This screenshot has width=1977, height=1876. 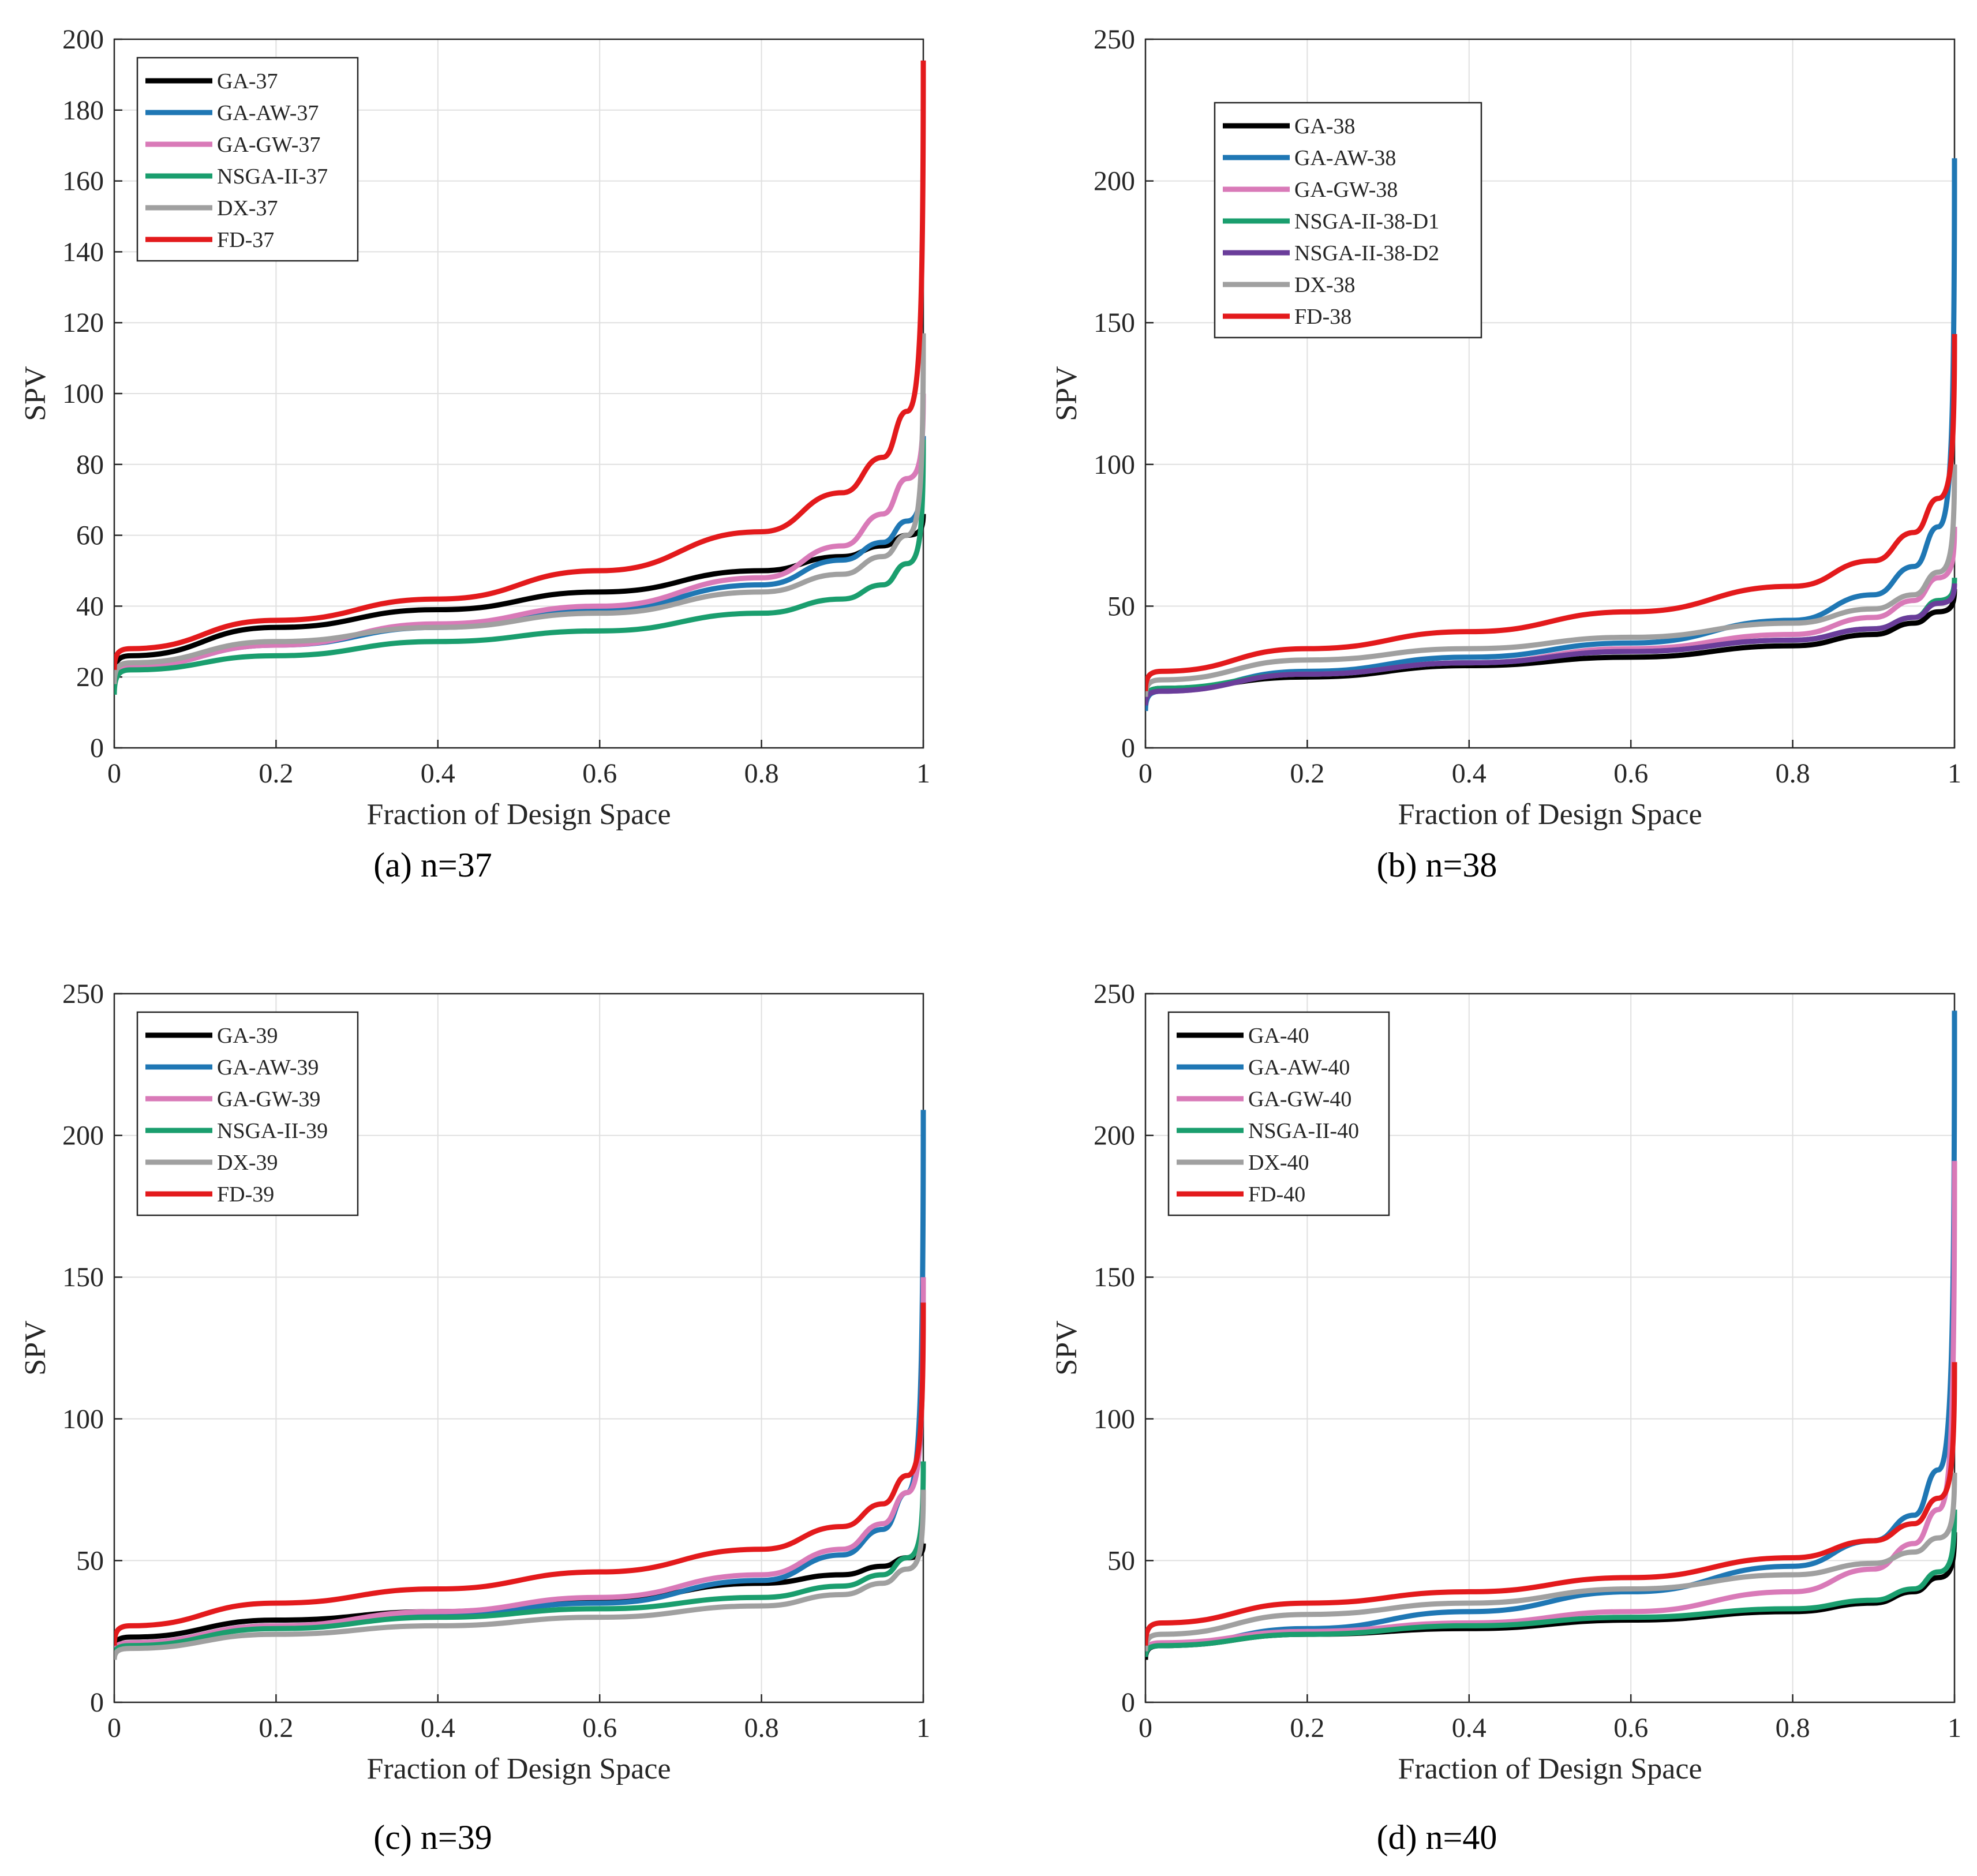 What do you see at coordinates (247, 208) in the screenshot?
I see `legend-label: DX-37` at bounding box center [247, 208].